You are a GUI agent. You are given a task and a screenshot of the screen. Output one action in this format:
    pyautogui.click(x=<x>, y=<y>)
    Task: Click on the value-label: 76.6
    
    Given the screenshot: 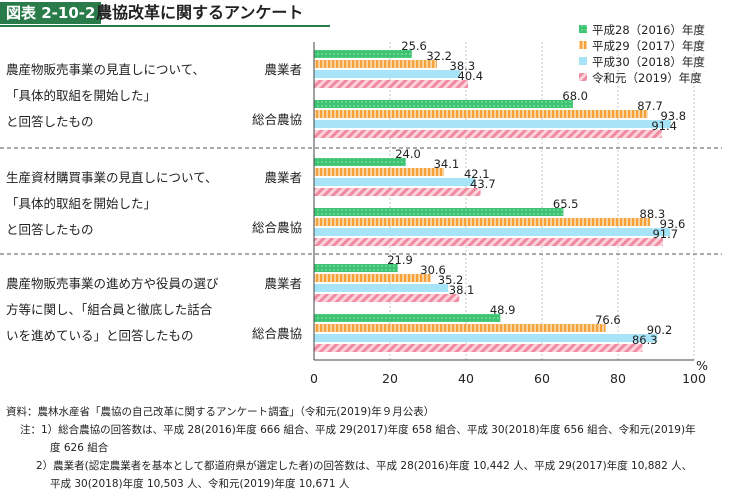 What is the action you would take?
    pyautogui.click(x=608, y=320)
    